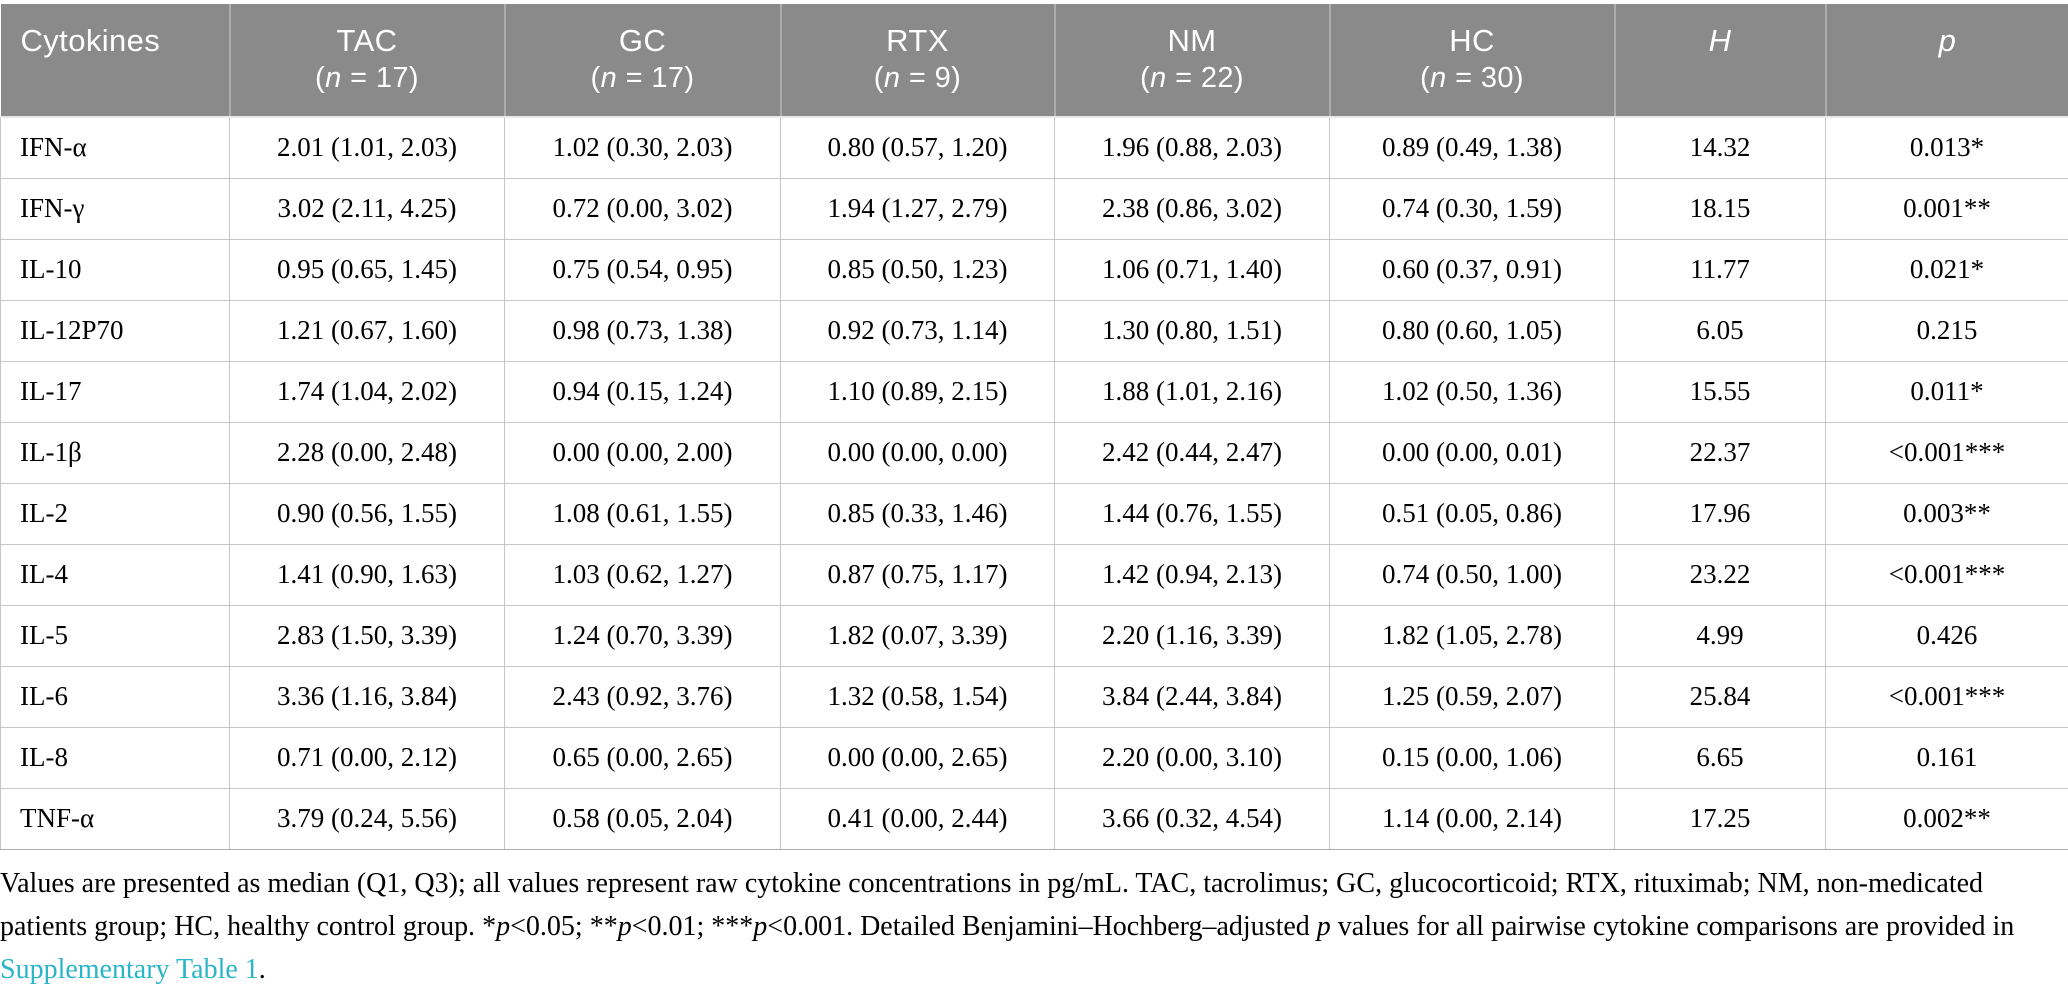 The width and height of the screenshot is (2068, 984). I want to click on h-cell: 15.55, so click(1720, 391).